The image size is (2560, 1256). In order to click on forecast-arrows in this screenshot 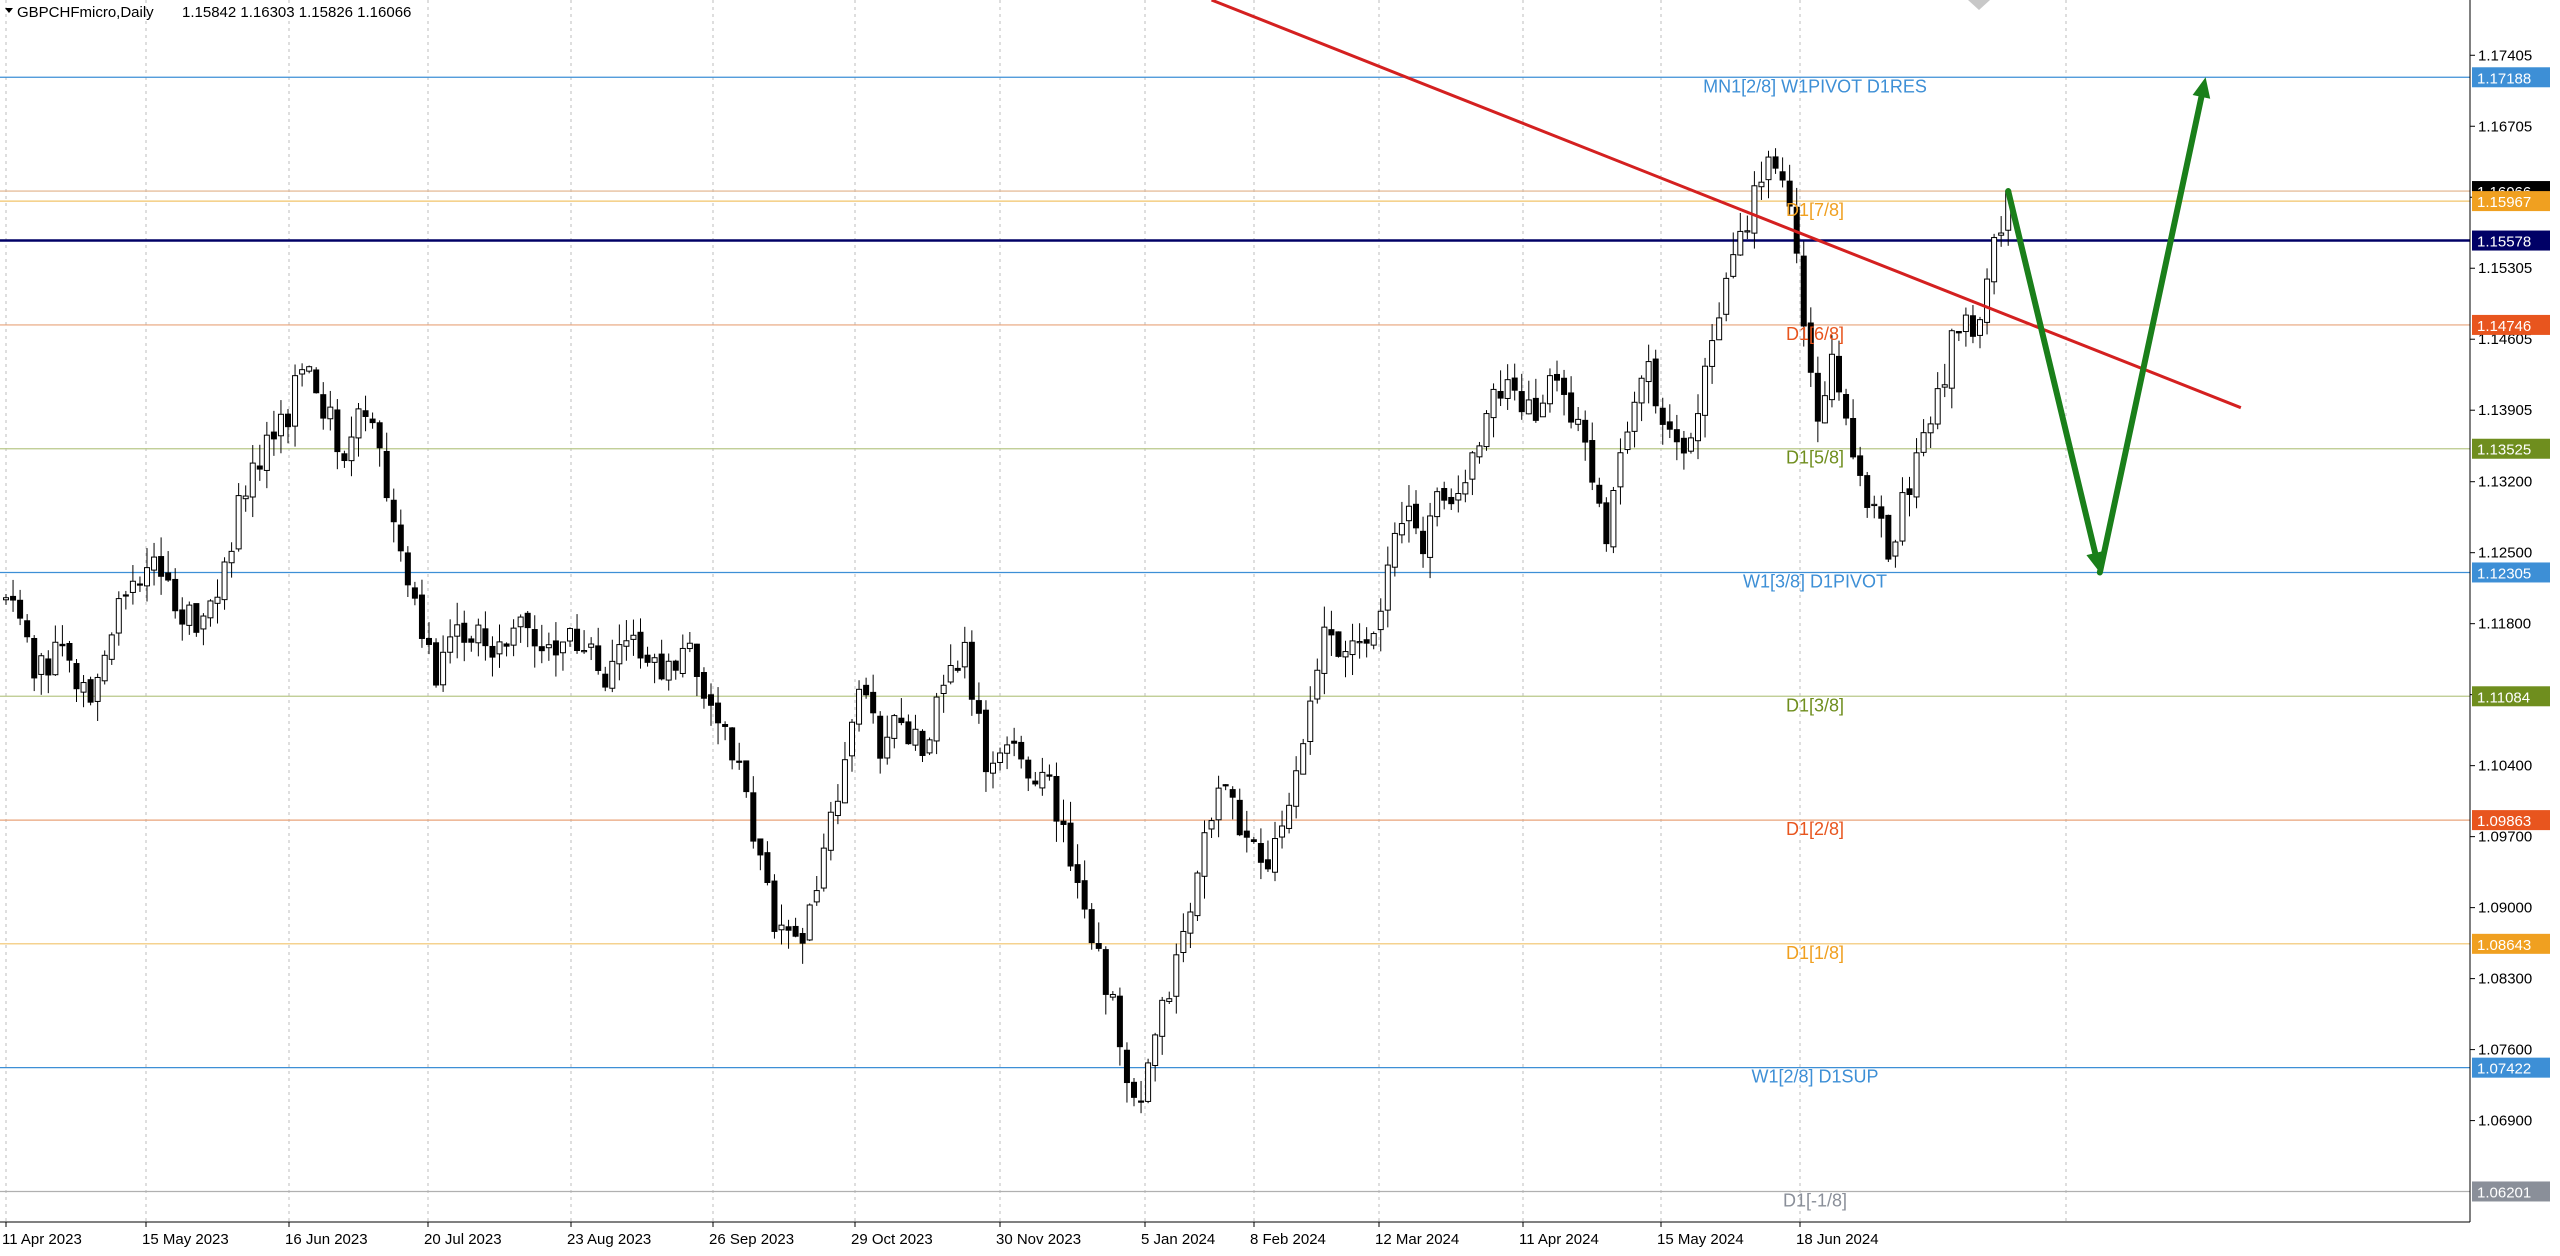, I will do `click(2108, 326)`.